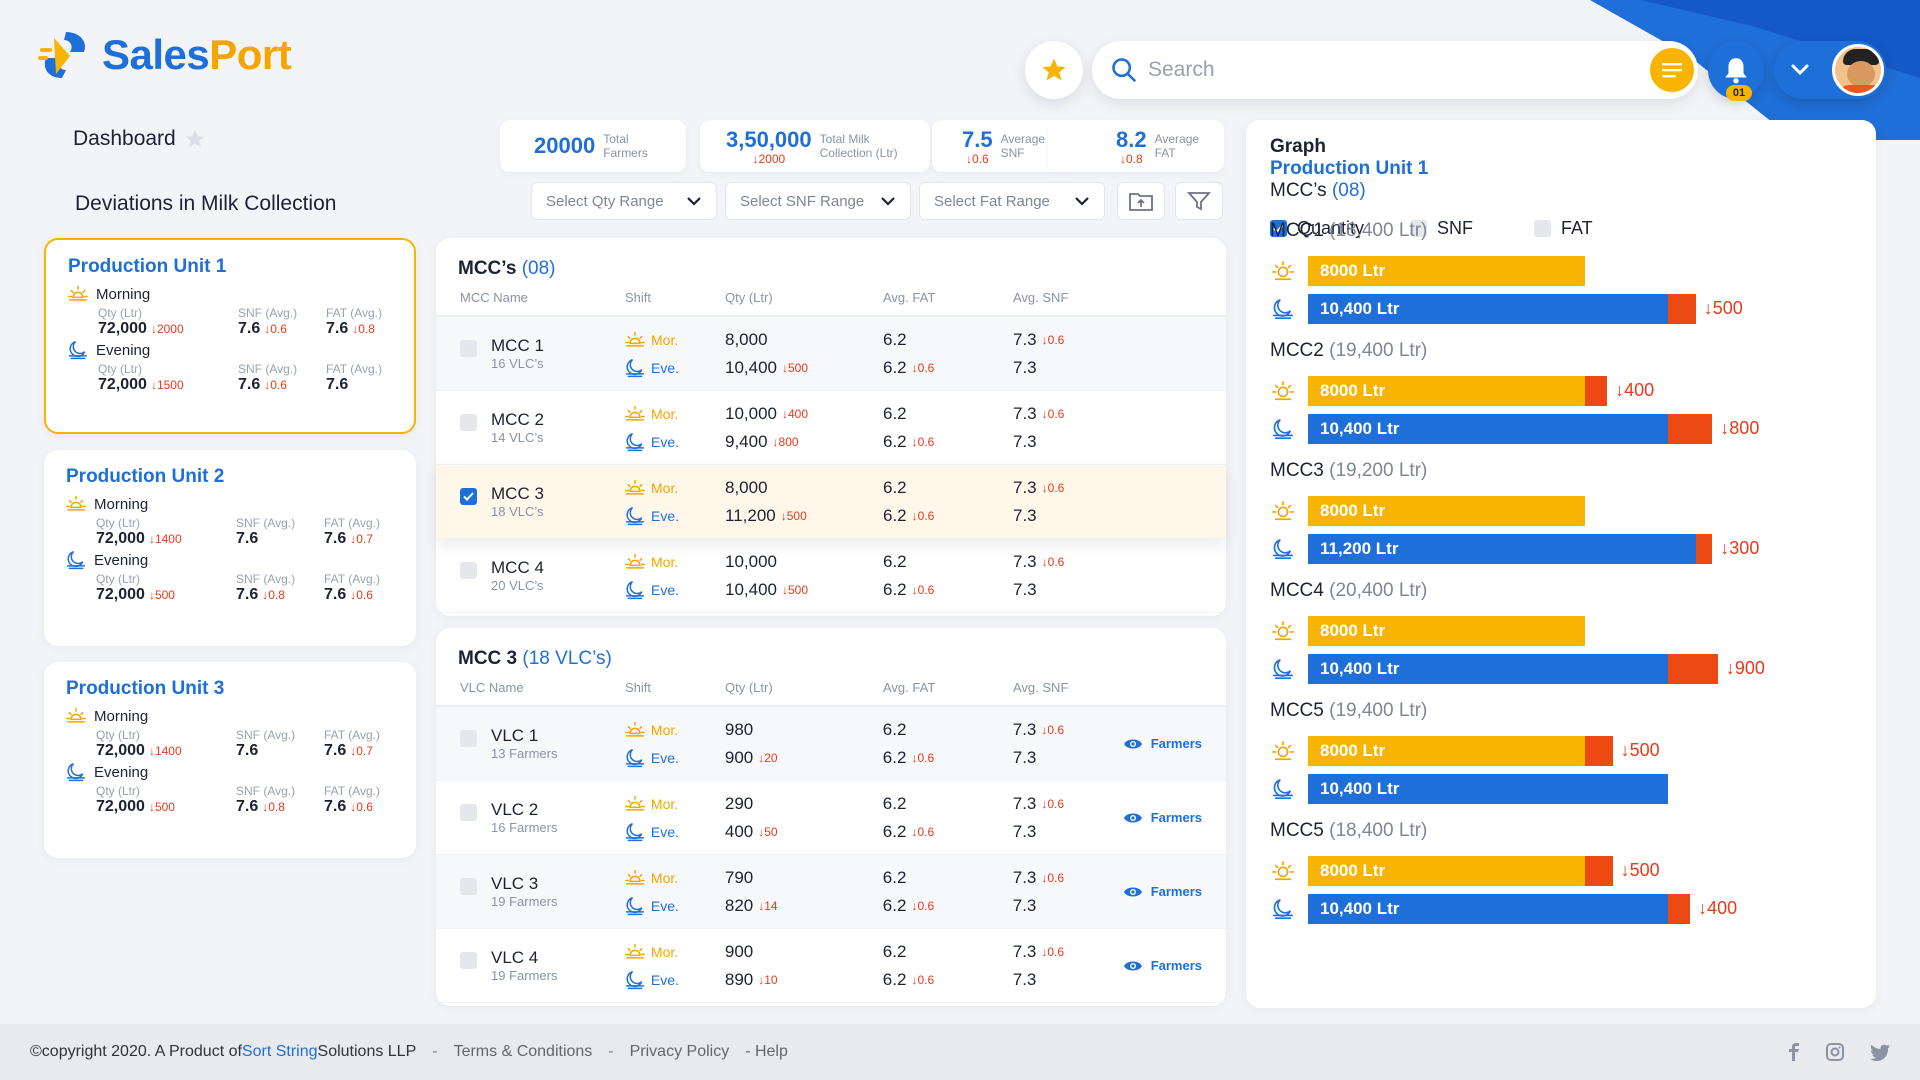 The image size is (1920, 1080). What do you see at coordinates (1830, 70) in the screenshot?
I see `profile-menu` at bounding box center [1830, 70].